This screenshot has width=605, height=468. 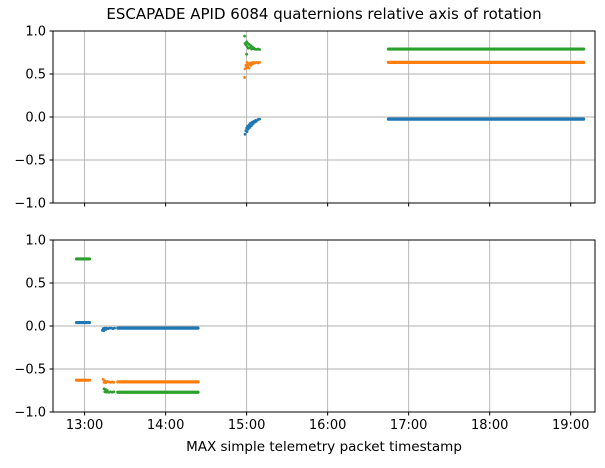 What do you see at coordinates (30, 204) in the screenshot?
I see `top-y-tick-label: −1.0` at bounding box center [30, 204].